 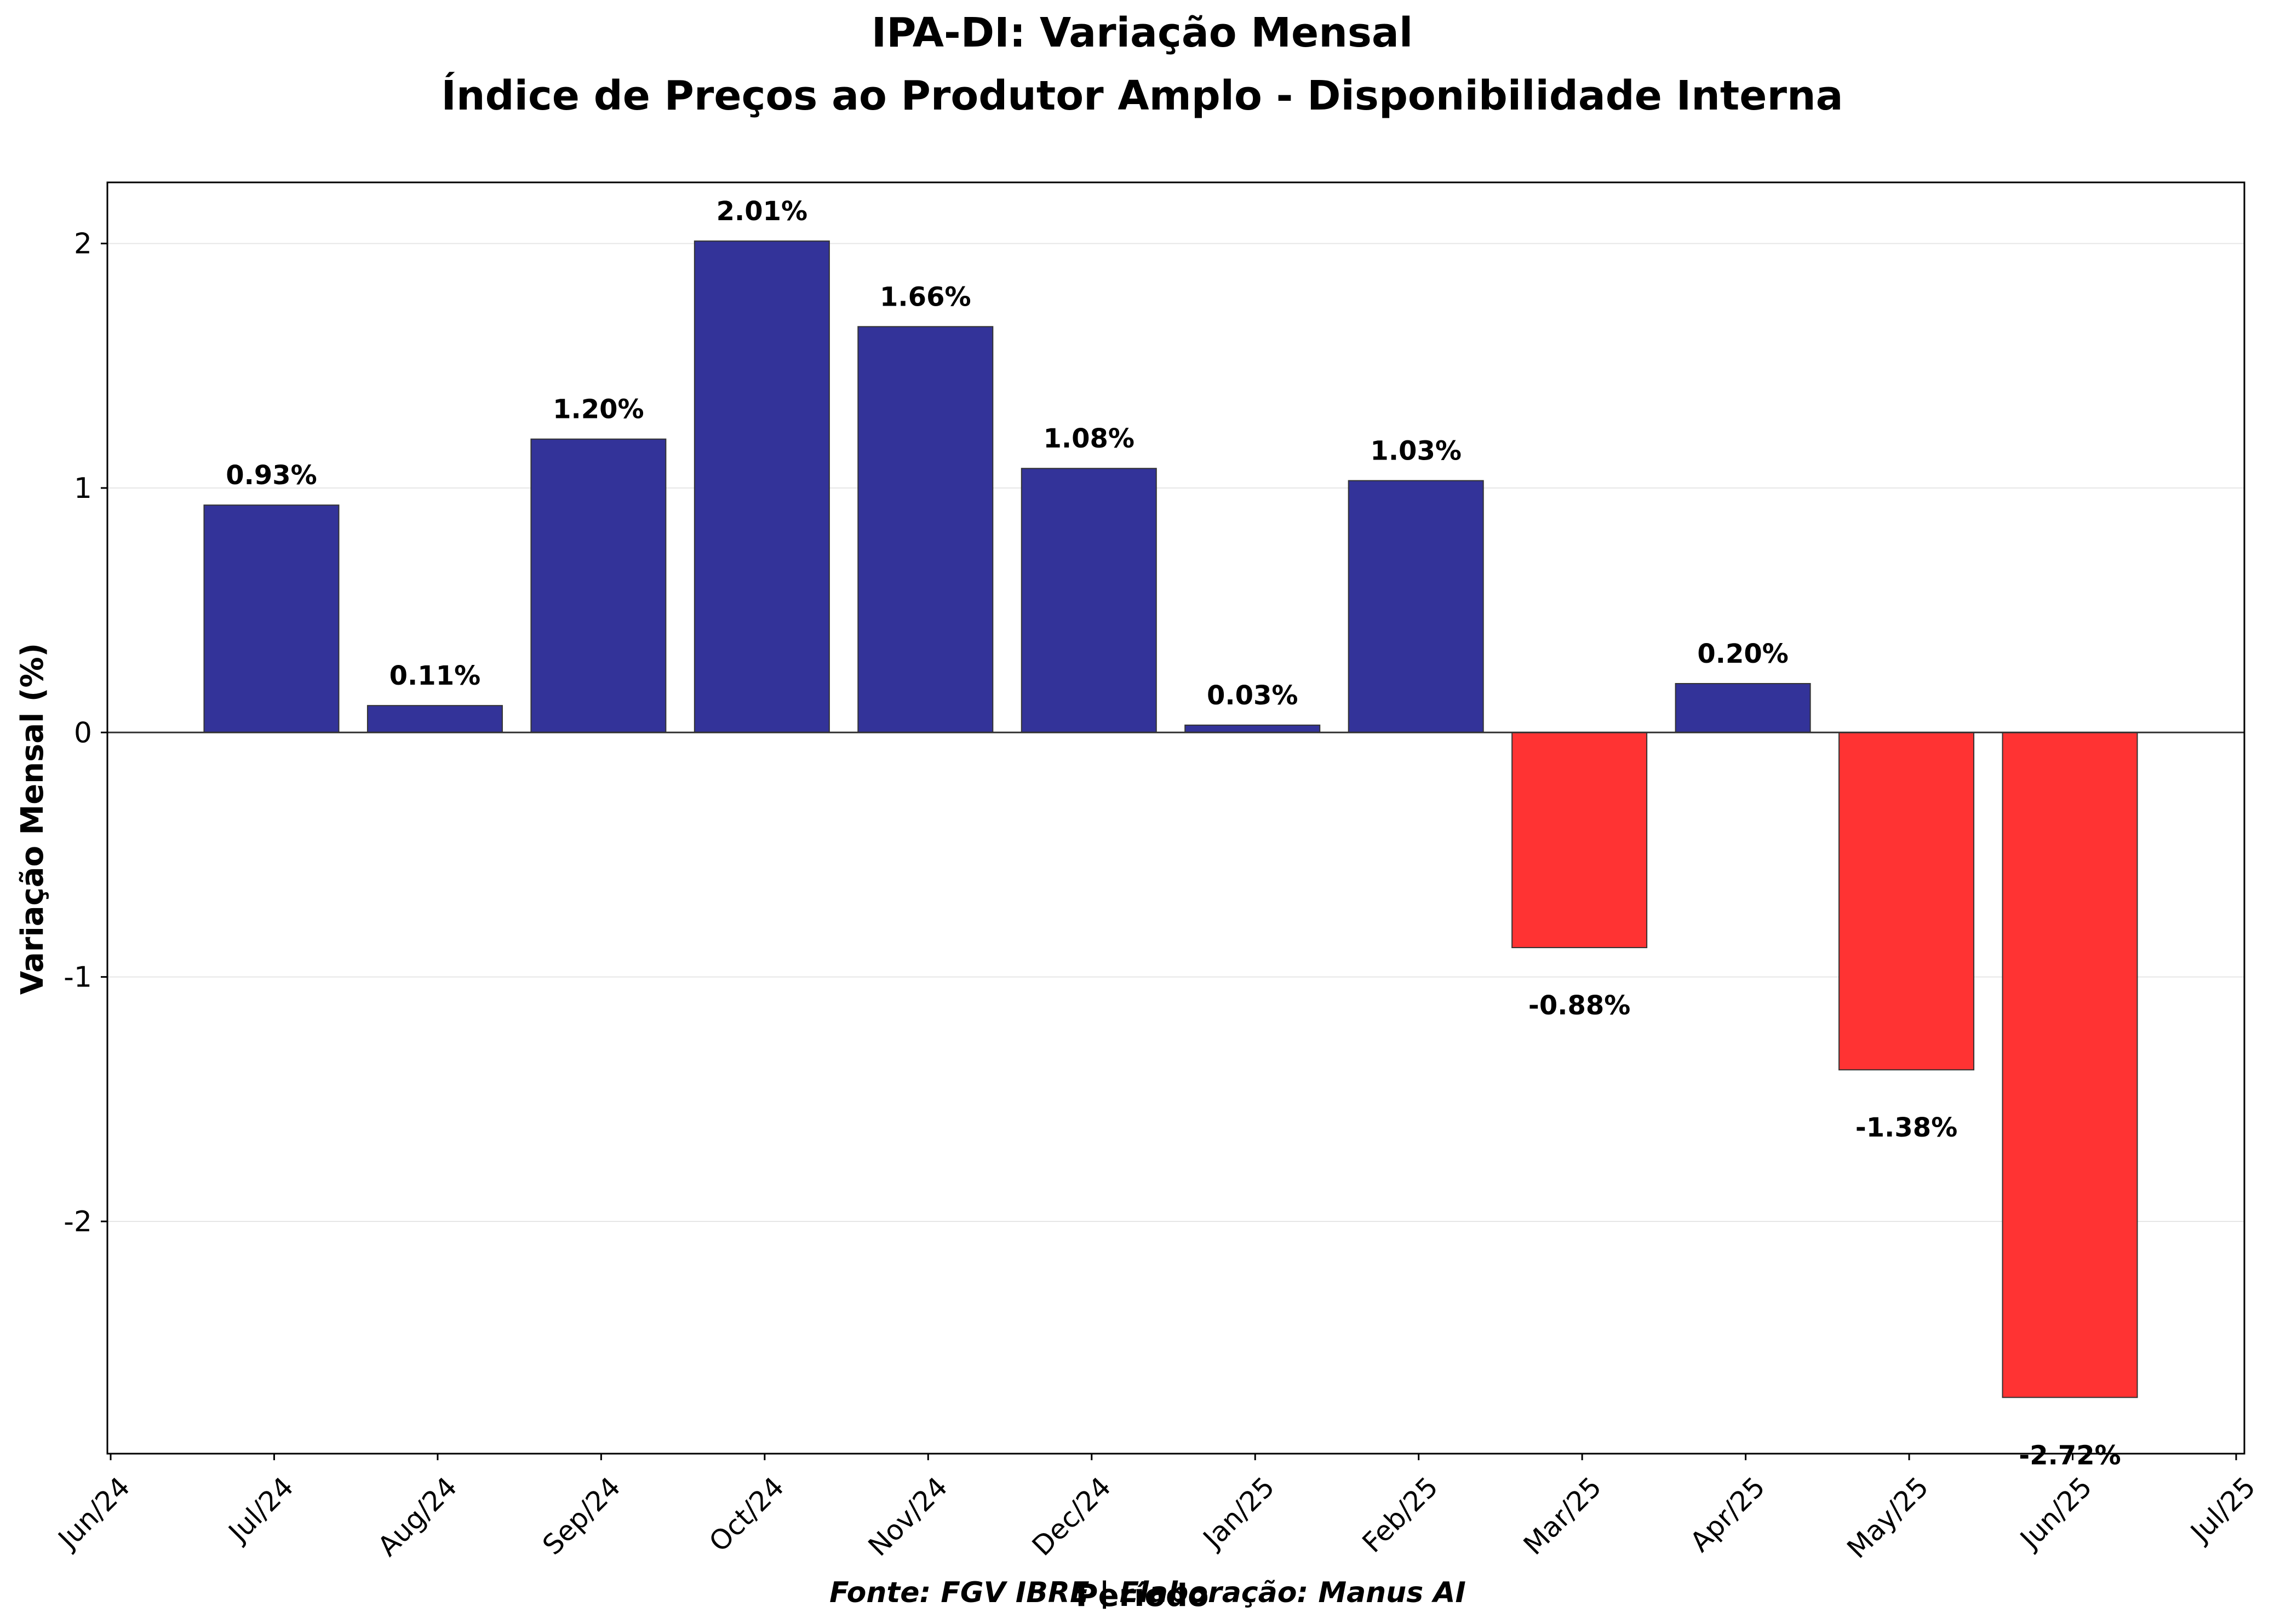 What do you see at coordinates (1906, 1128) in the screenshot?
I see `data-label: -1.38%` at bounding box center [1906, 1128].